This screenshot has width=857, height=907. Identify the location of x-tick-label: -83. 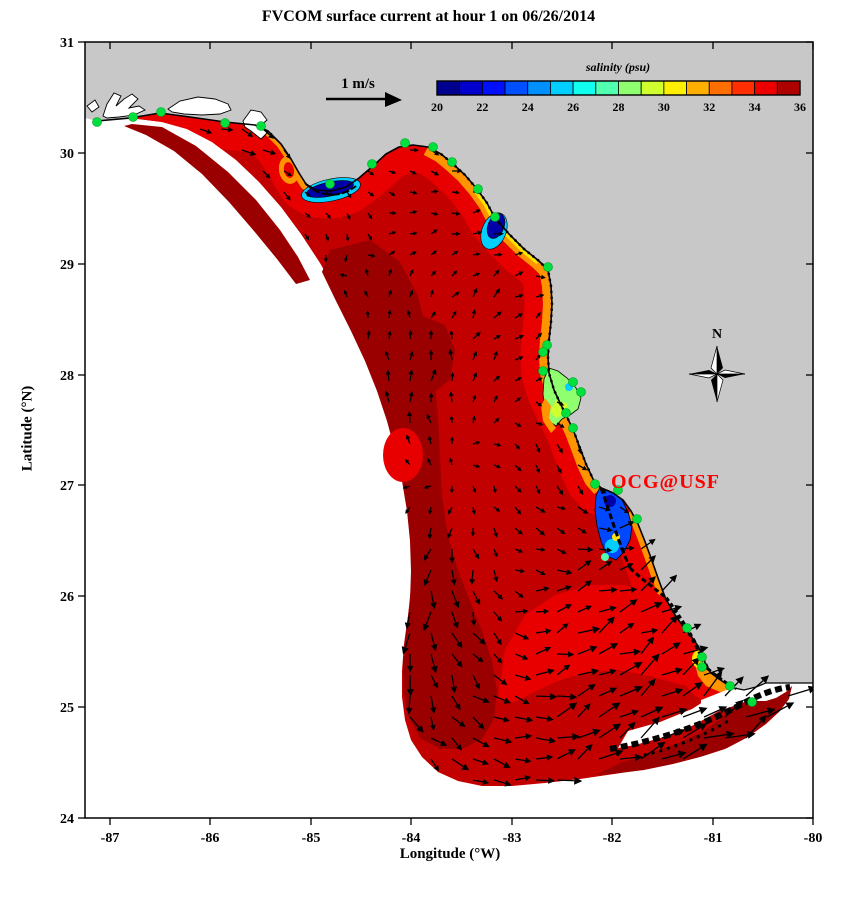
(512, 838).